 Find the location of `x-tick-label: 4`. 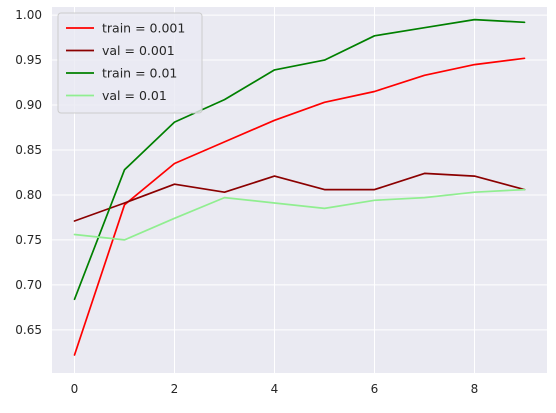

x-tick-label: 4 is located at coordinates (275, 389).